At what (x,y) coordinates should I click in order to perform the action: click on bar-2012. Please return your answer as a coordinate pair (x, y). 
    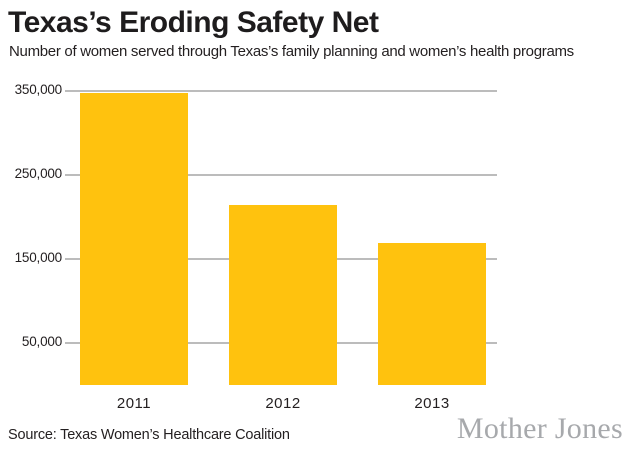
    Looking at the image, I should click on (283, 295).